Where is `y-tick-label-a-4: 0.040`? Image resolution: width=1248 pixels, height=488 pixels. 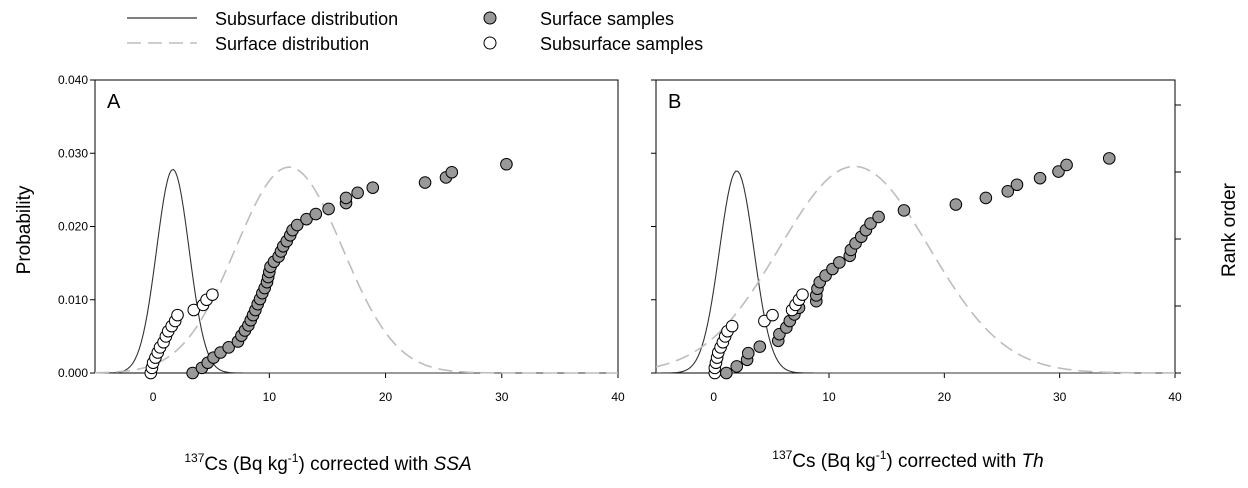 y-tick-label-a-4: 0.040 is located at coordinates (73, 80).